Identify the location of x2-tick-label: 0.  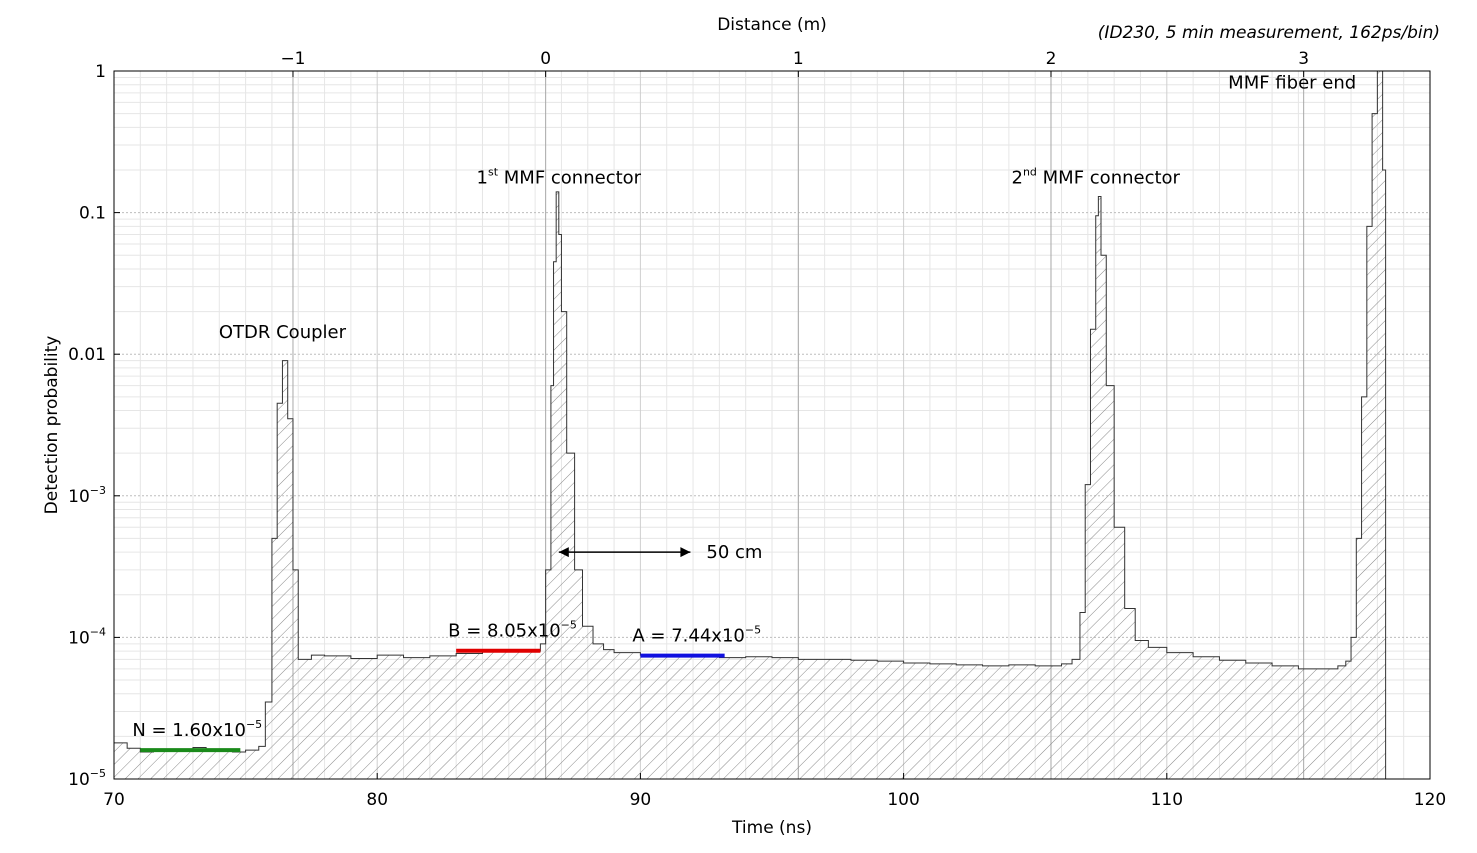
(545, 59).